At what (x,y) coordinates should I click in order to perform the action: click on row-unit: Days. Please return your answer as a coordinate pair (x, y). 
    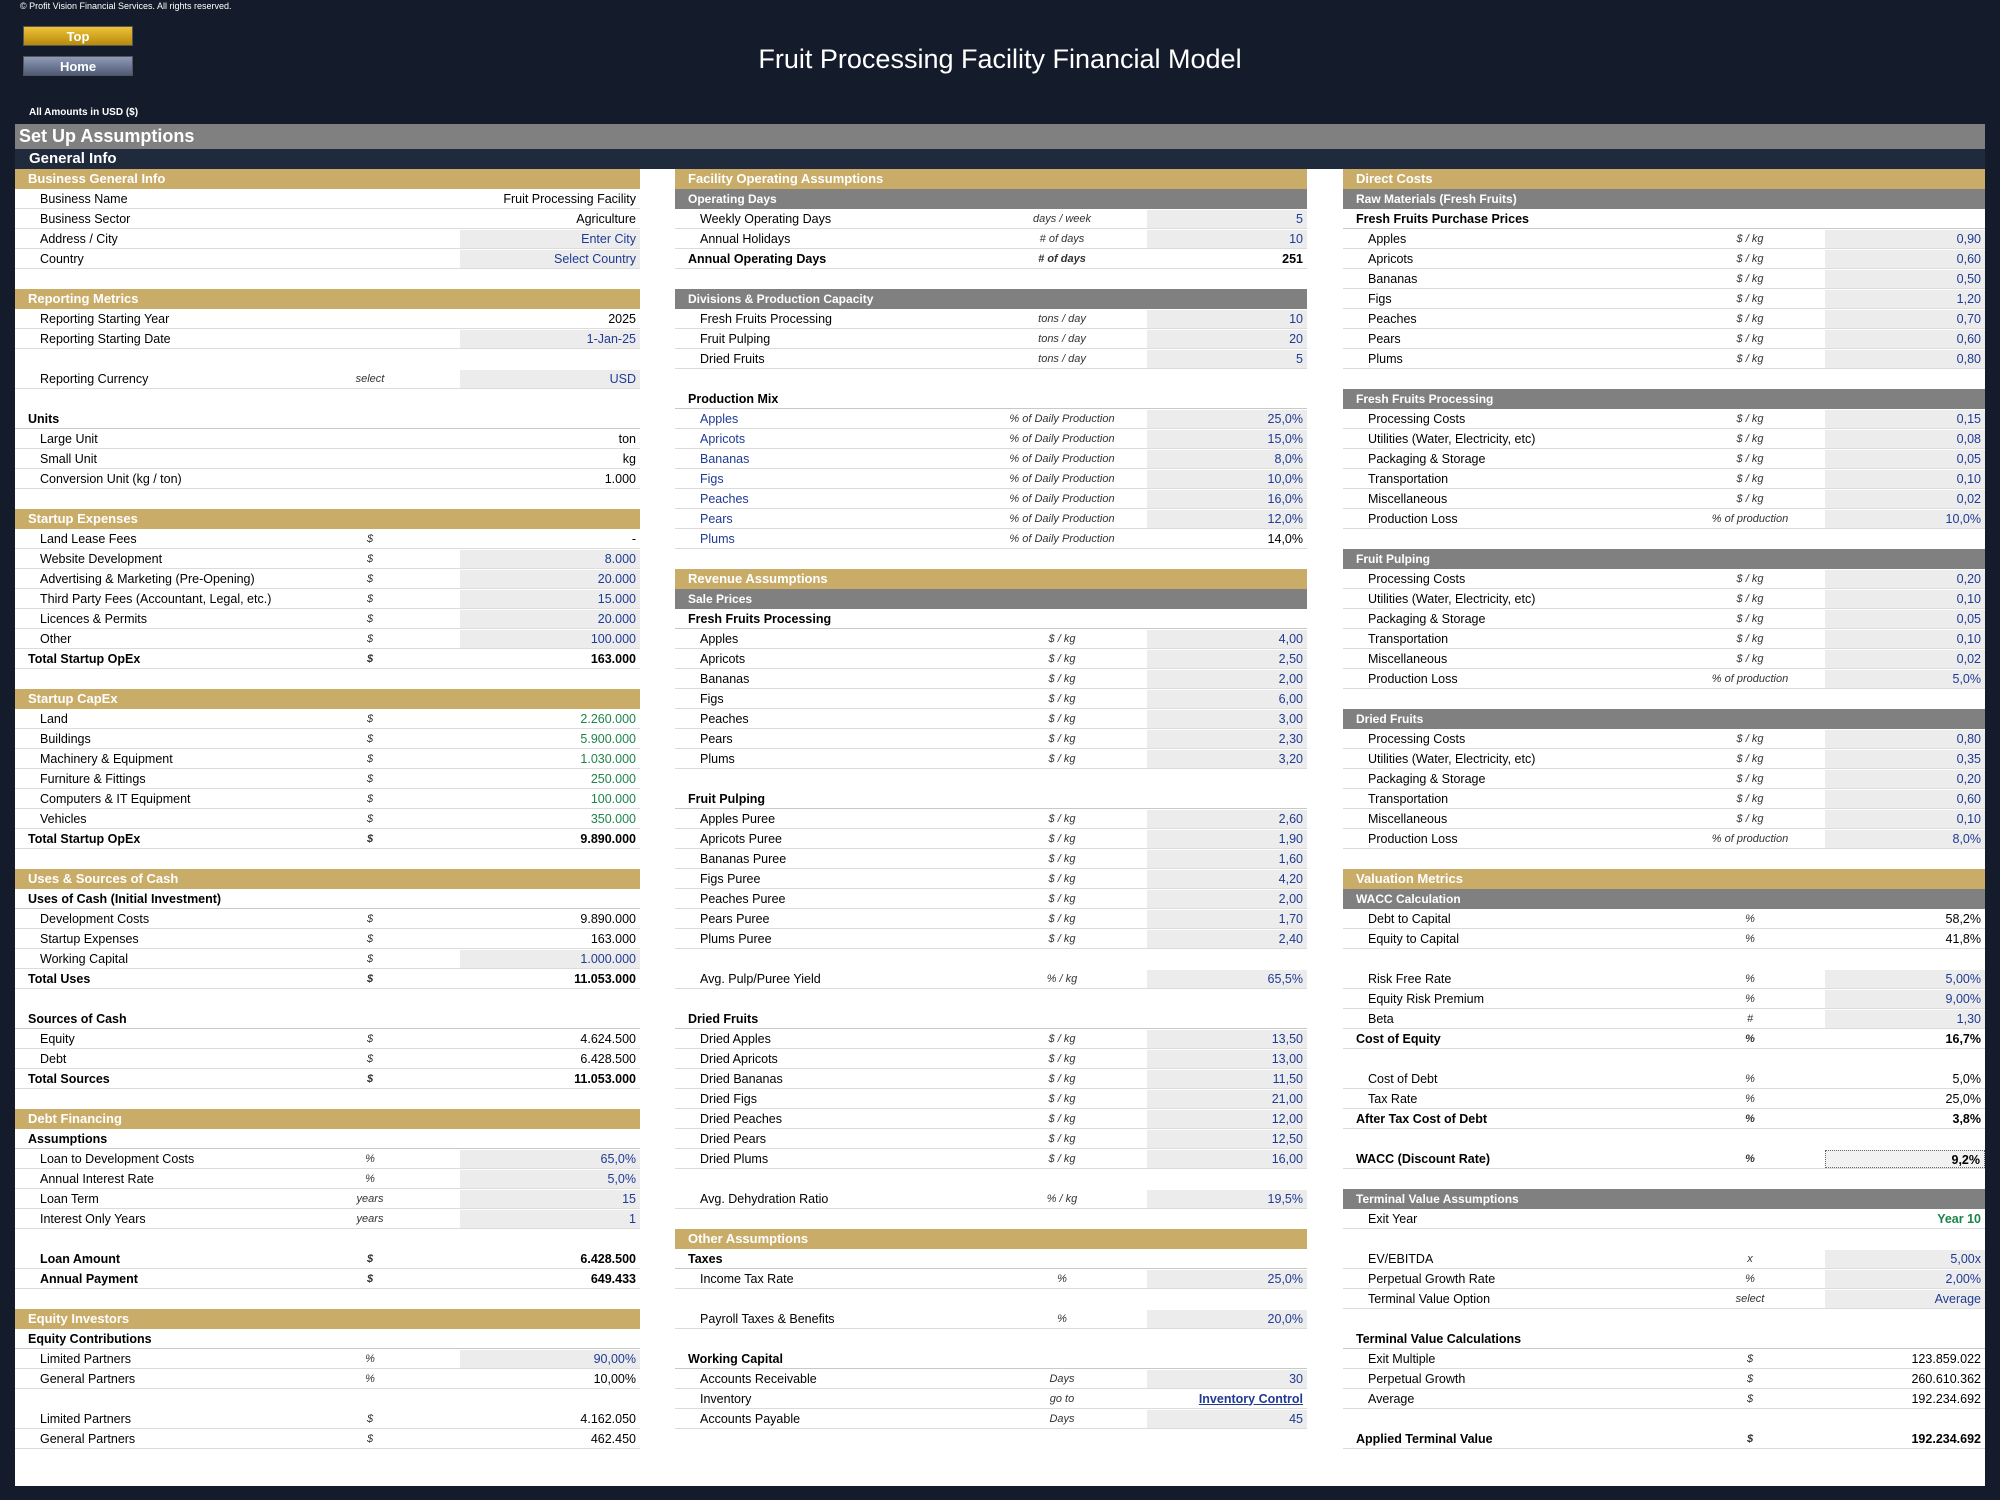
    Looking at the image, I should click on (1062, 1378).